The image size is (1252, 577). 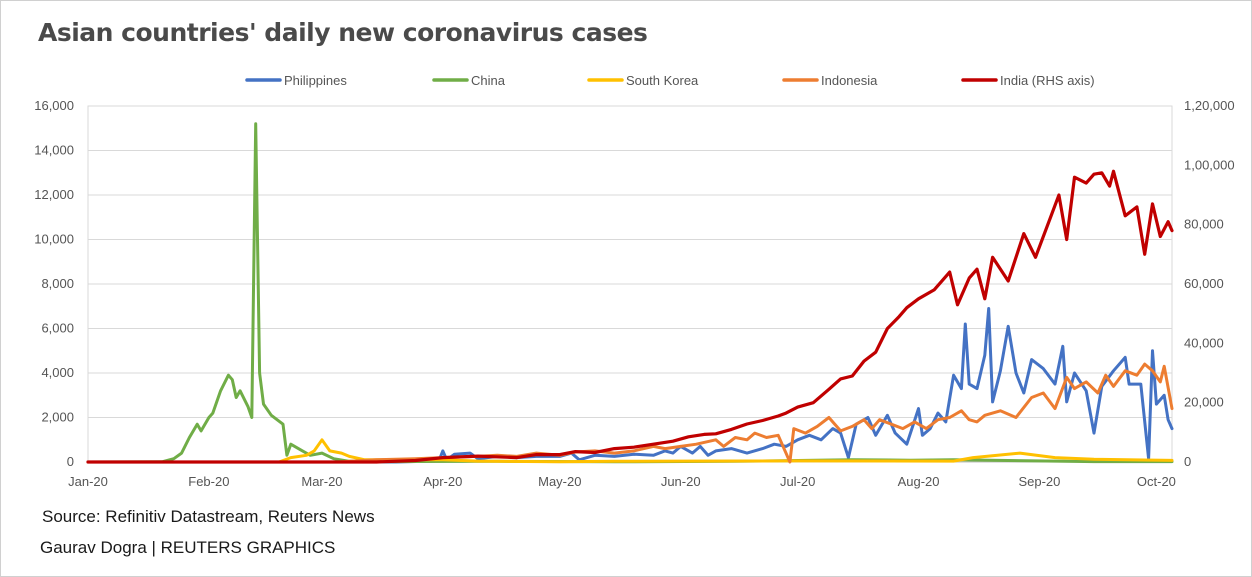 I want to click on y-tick-label-left: 0, so click(x=70, y=461).